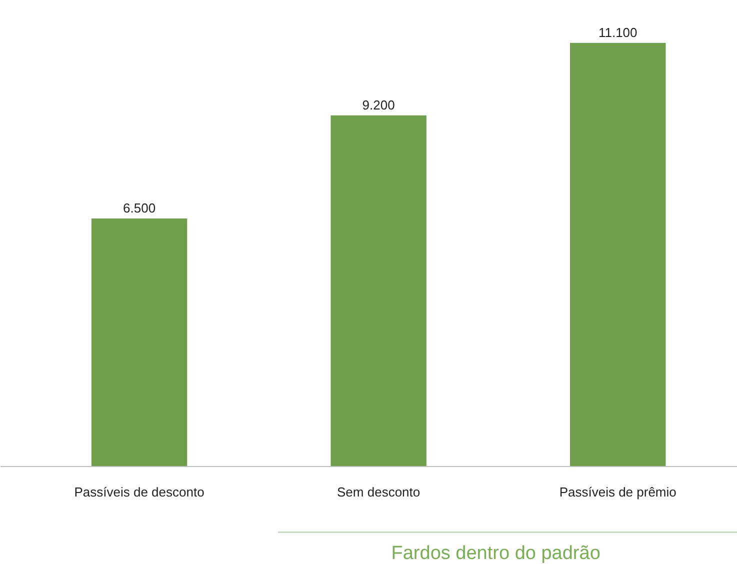  Describe the element at coordinates (139, 208) in the screenshot. I see `data-label: 6.500` at that location.